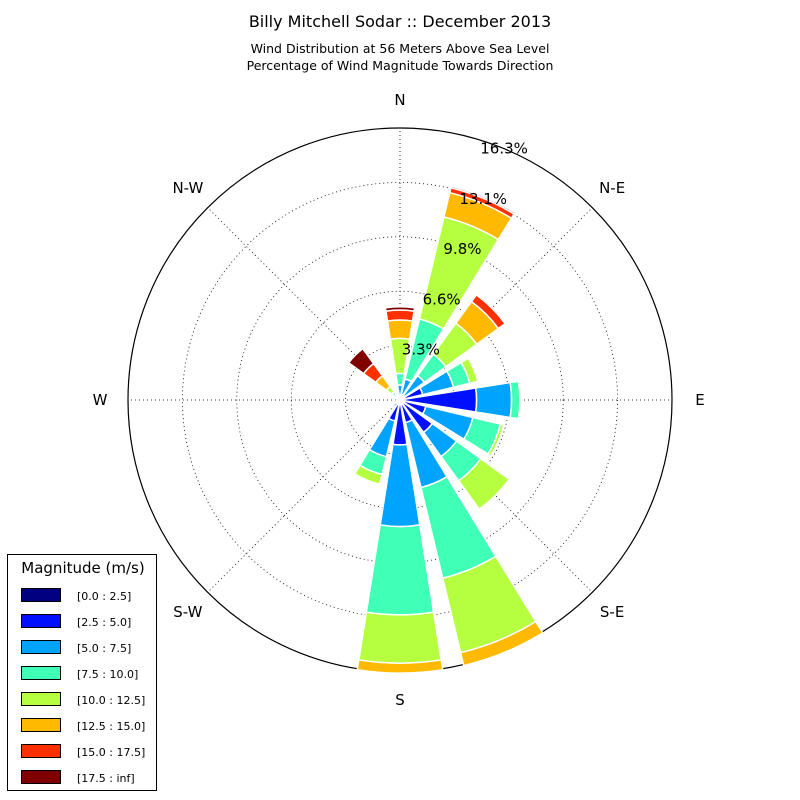 The width and height of the screenshot is (800, 800). Describe the element at coordinates (442, 300) in the screenshot. I see `radial-tick-label: 6.6%` at that location.